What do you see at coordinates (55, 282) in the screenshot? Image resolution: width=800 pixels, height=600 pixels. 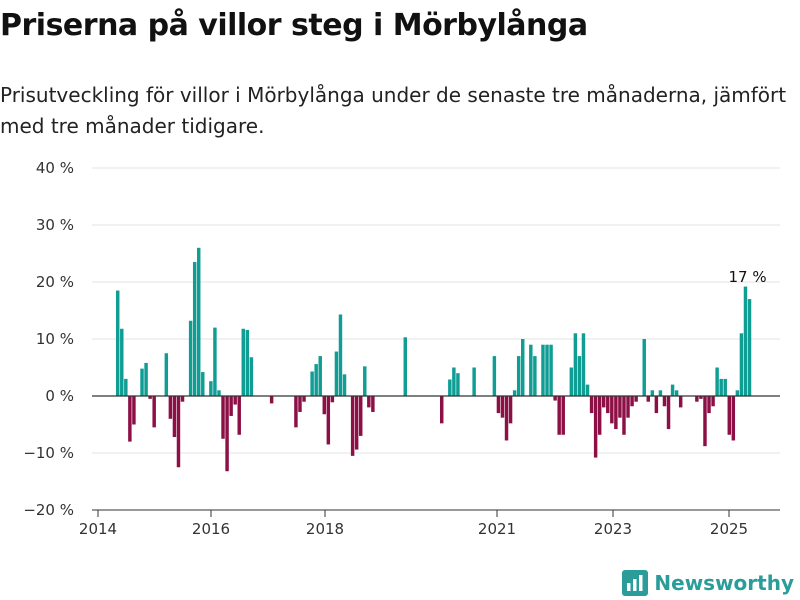 I see `y-tick-label: 20 %` at bounding box center [55, 282].